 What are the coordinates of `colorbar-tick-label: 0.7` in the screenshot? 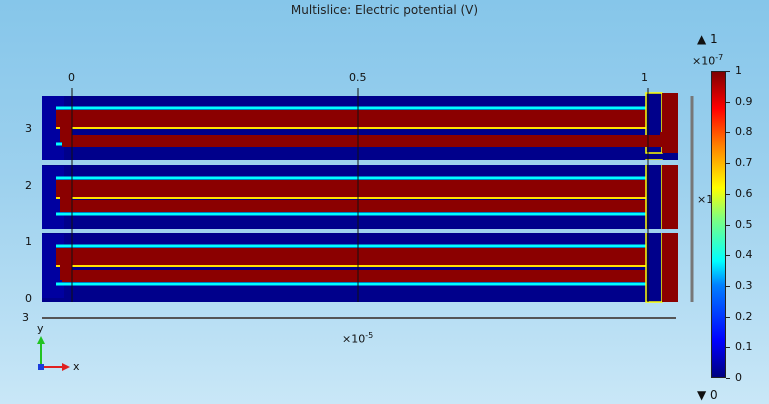 It's located at (744, 163).